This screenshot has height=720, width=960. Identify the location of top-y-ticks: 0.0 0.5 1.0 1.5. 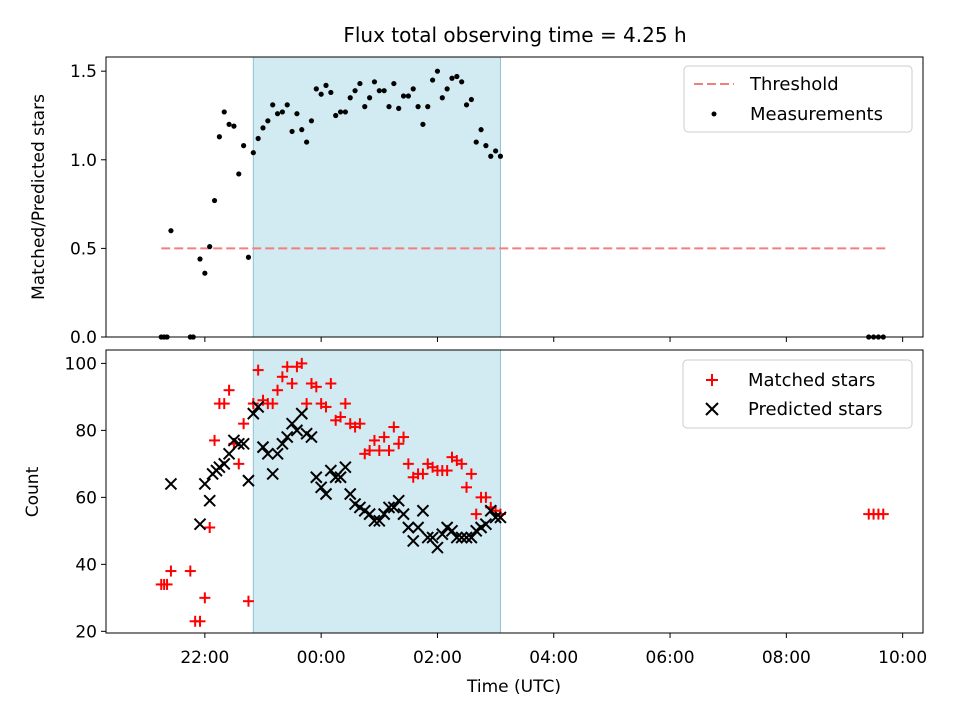
(88, 205).